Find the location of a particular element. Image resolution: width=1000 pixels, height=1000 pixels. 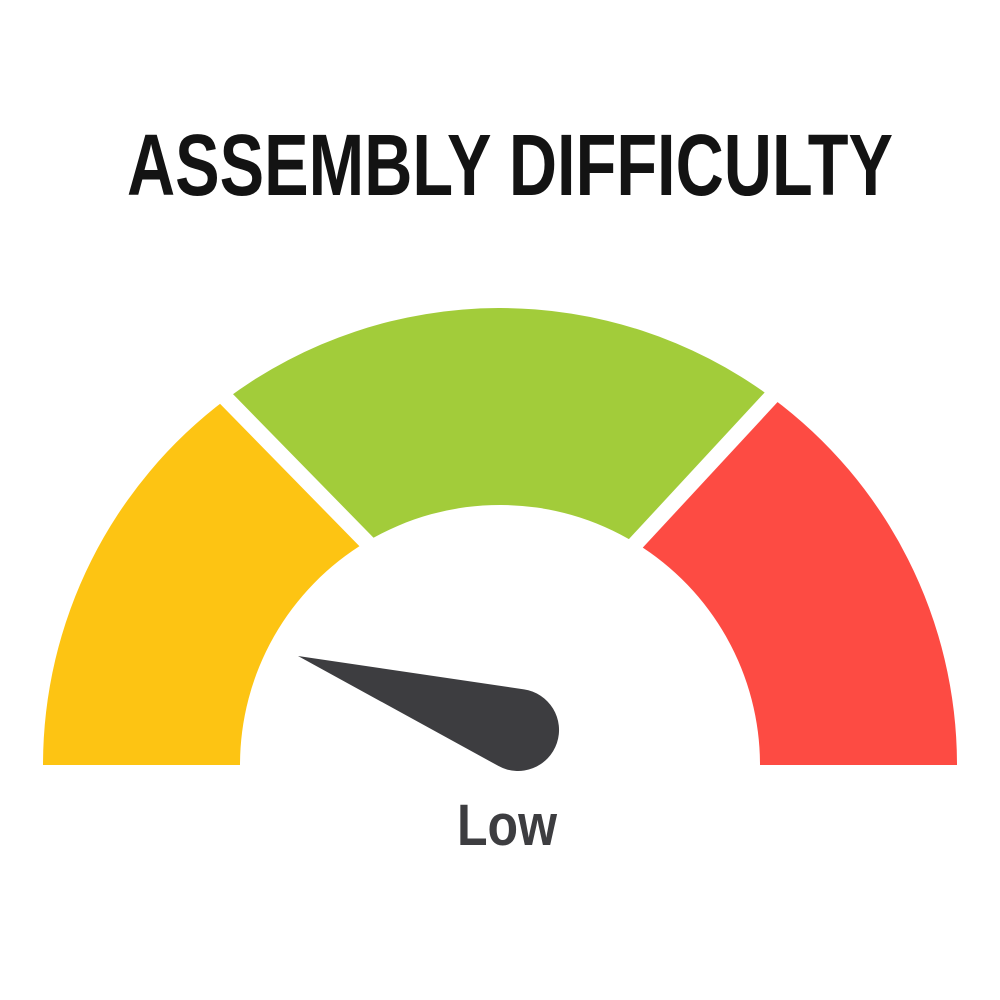

gauge-segment-low is located at coordinates (205, 581).